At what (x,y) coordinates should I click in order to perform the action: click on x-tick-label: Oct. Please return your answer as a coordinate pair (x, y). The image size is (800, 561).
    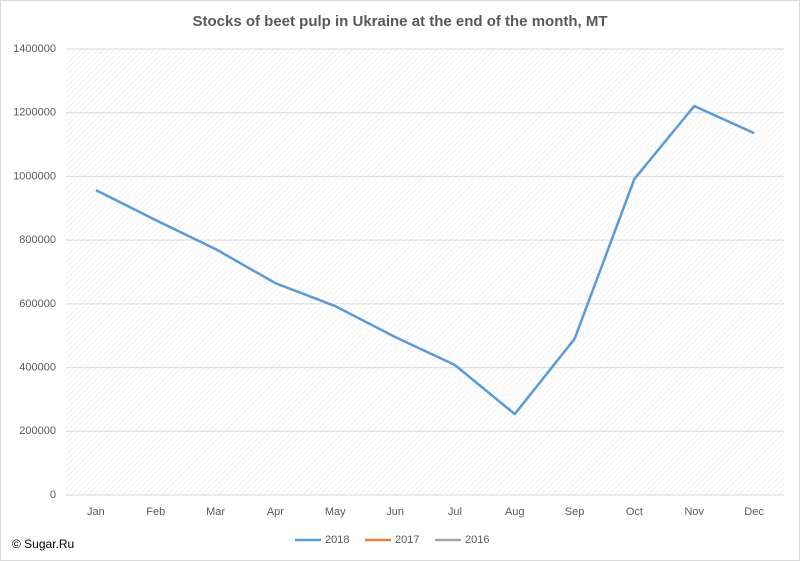
    Looking at the image, I should click on (634, 512).